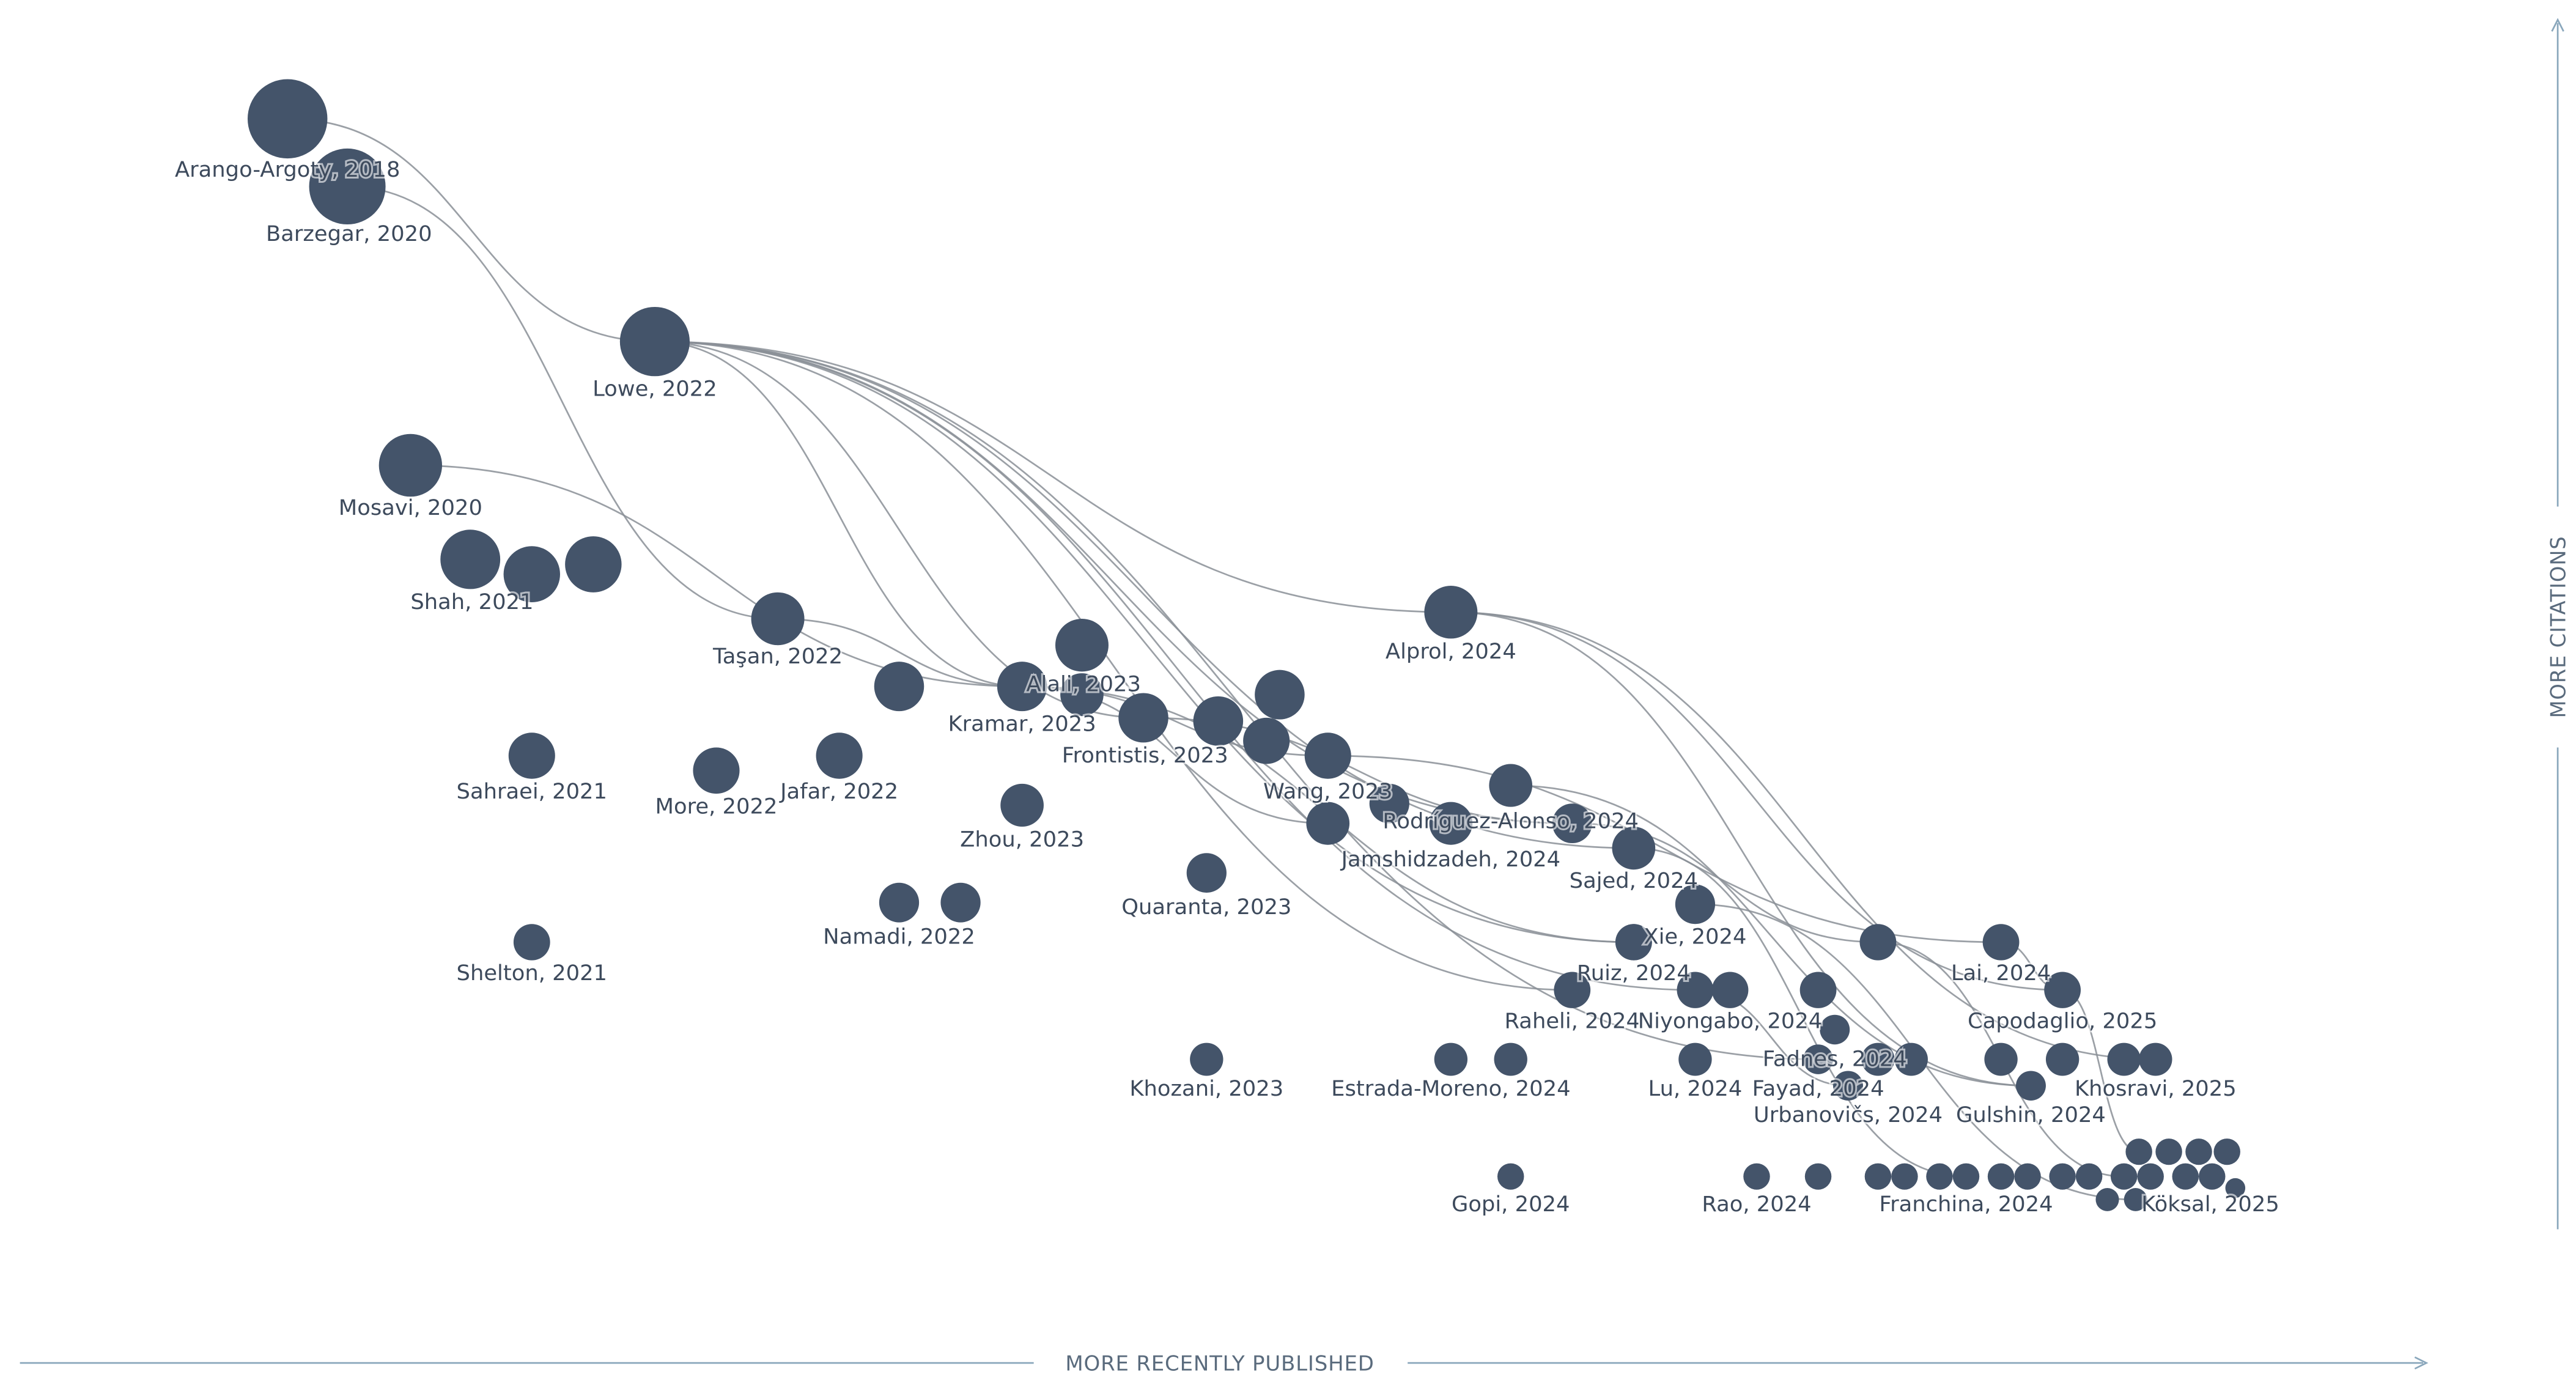 This screenshot has width=2576, height=1391. I want to click on paper-node-quaranta, so click(1206, 873).